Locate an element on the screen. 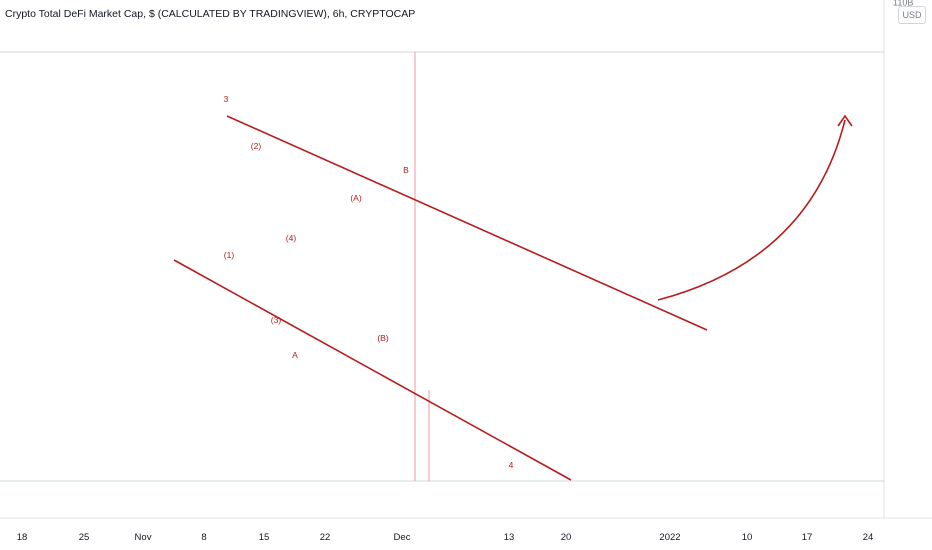 This screenshot has height=550, width=932. x-tick-label: 17 is located at coordinates (807, 537).